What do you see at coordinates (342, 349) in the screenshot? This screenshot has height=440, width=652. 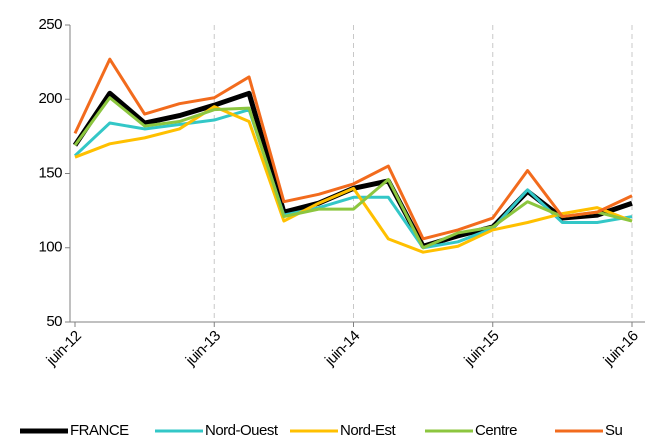 I see `x-tick-label: juin-14` at bounding box center [342, 349].